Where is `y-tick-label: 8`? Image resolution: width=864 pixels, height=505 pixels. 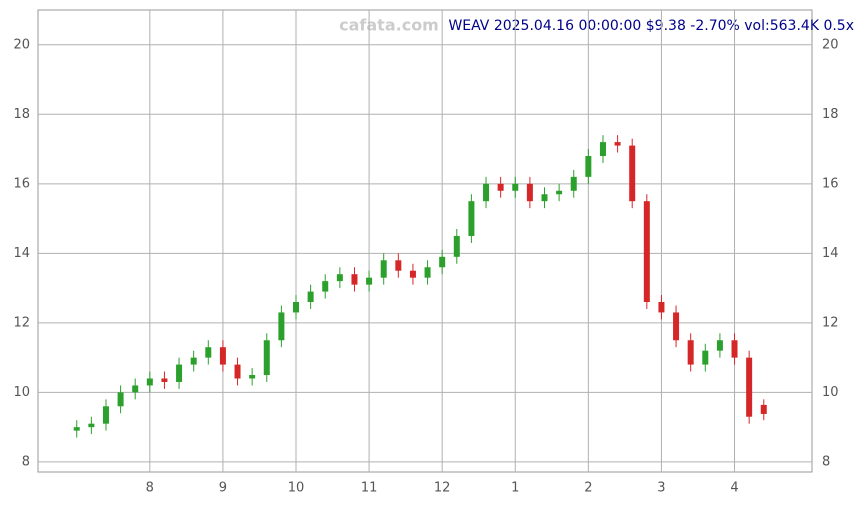
y-tick-label: 8 is located at coordinates (26, 461).